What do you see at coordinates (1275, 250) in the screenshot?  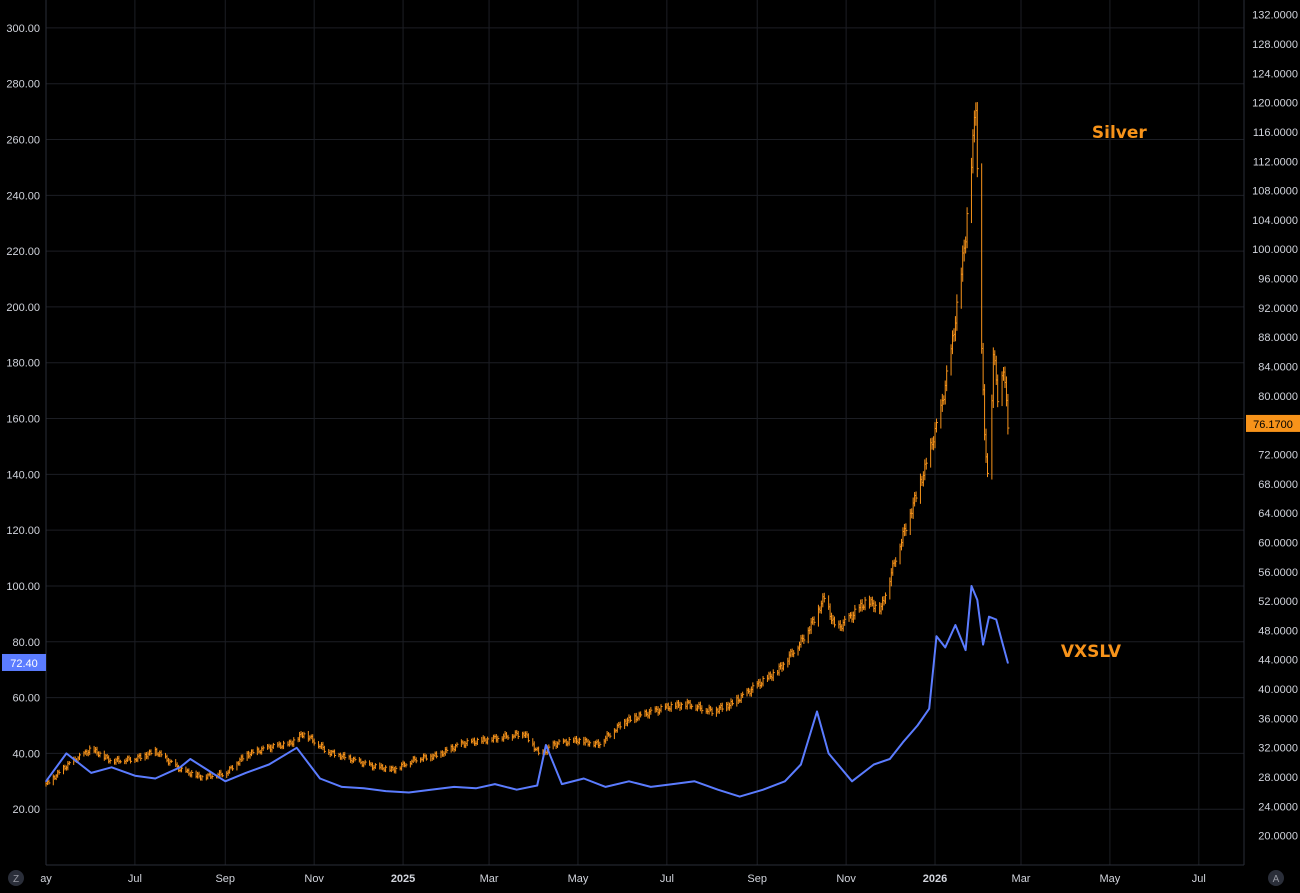 I see `right-tick-label: 100.0000` at bounding box center [1275, 250].